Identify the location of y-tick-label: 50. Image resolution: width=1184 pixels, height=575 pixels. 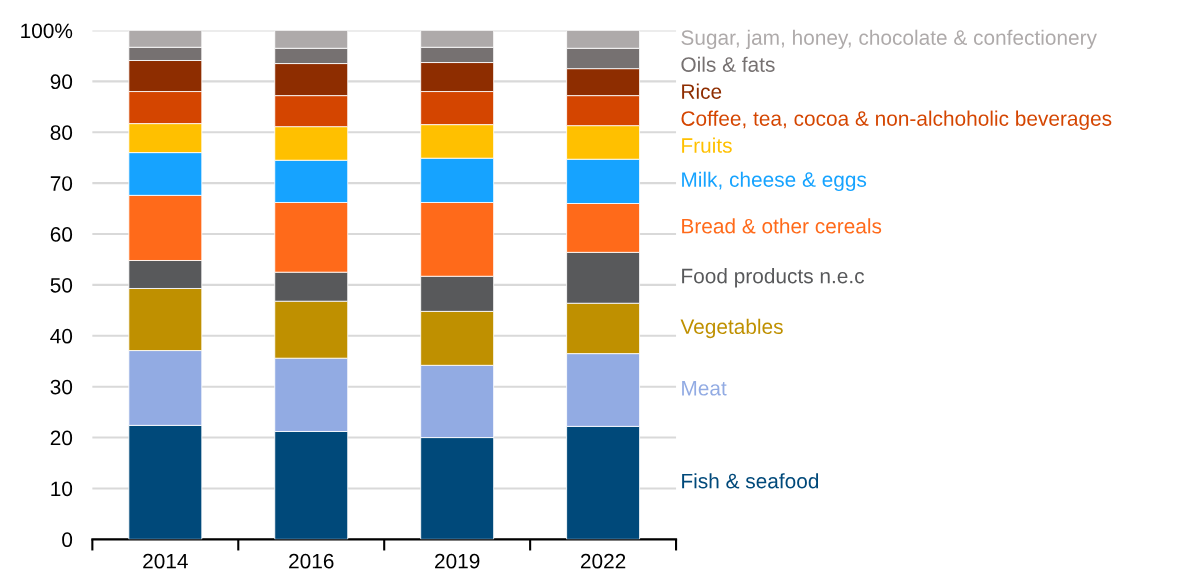
(61, 285).